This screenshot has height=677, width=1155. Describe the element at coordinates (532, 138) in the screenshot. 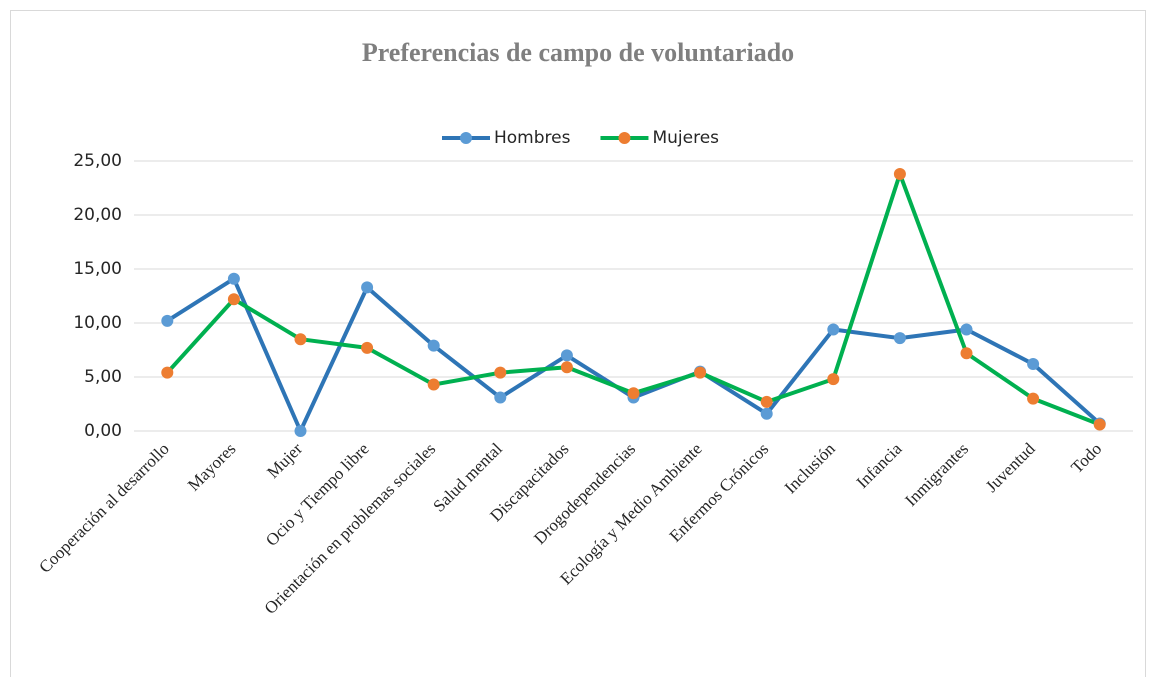

I see `legend-label: Hombres` at that location.